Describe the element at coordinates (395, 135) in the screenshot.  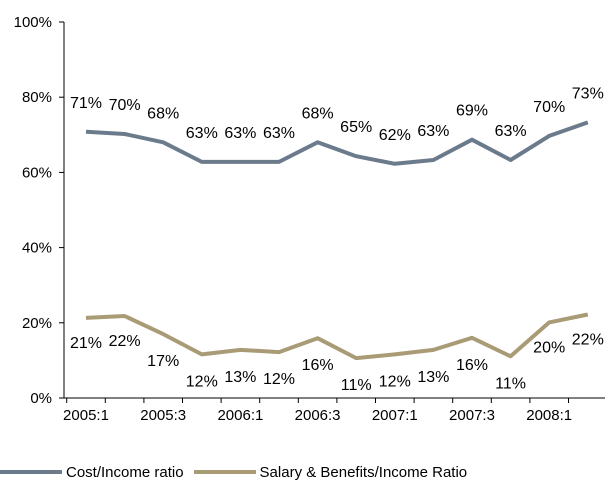
I see `data-label: 62%` at that location.